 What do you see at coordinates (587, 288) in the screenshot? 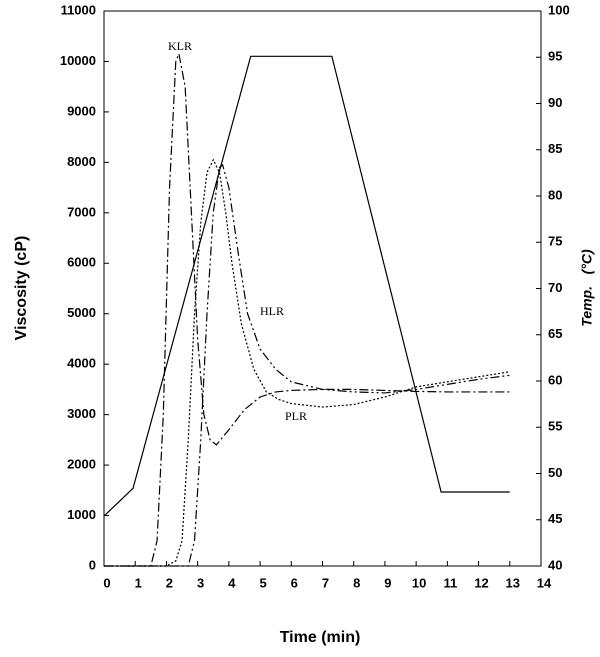
I see `y2-axis-title: Temp. (°C)` at bounding box center [587, 288].